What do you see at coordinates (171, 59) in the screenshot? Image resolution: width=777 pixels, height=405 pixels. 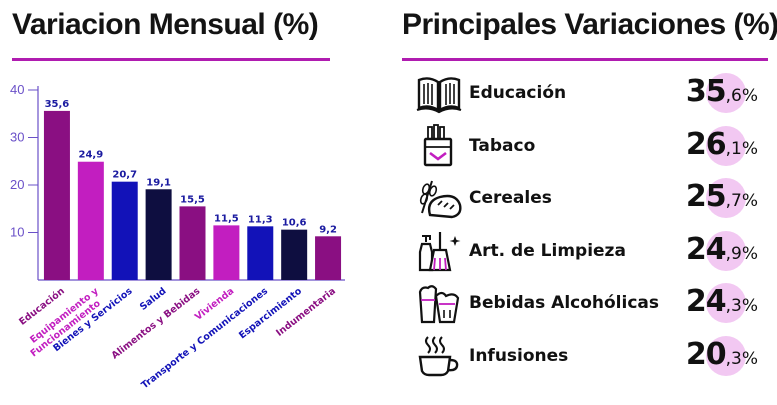 I see `left-title-underline` at bounding box center [171, 59].